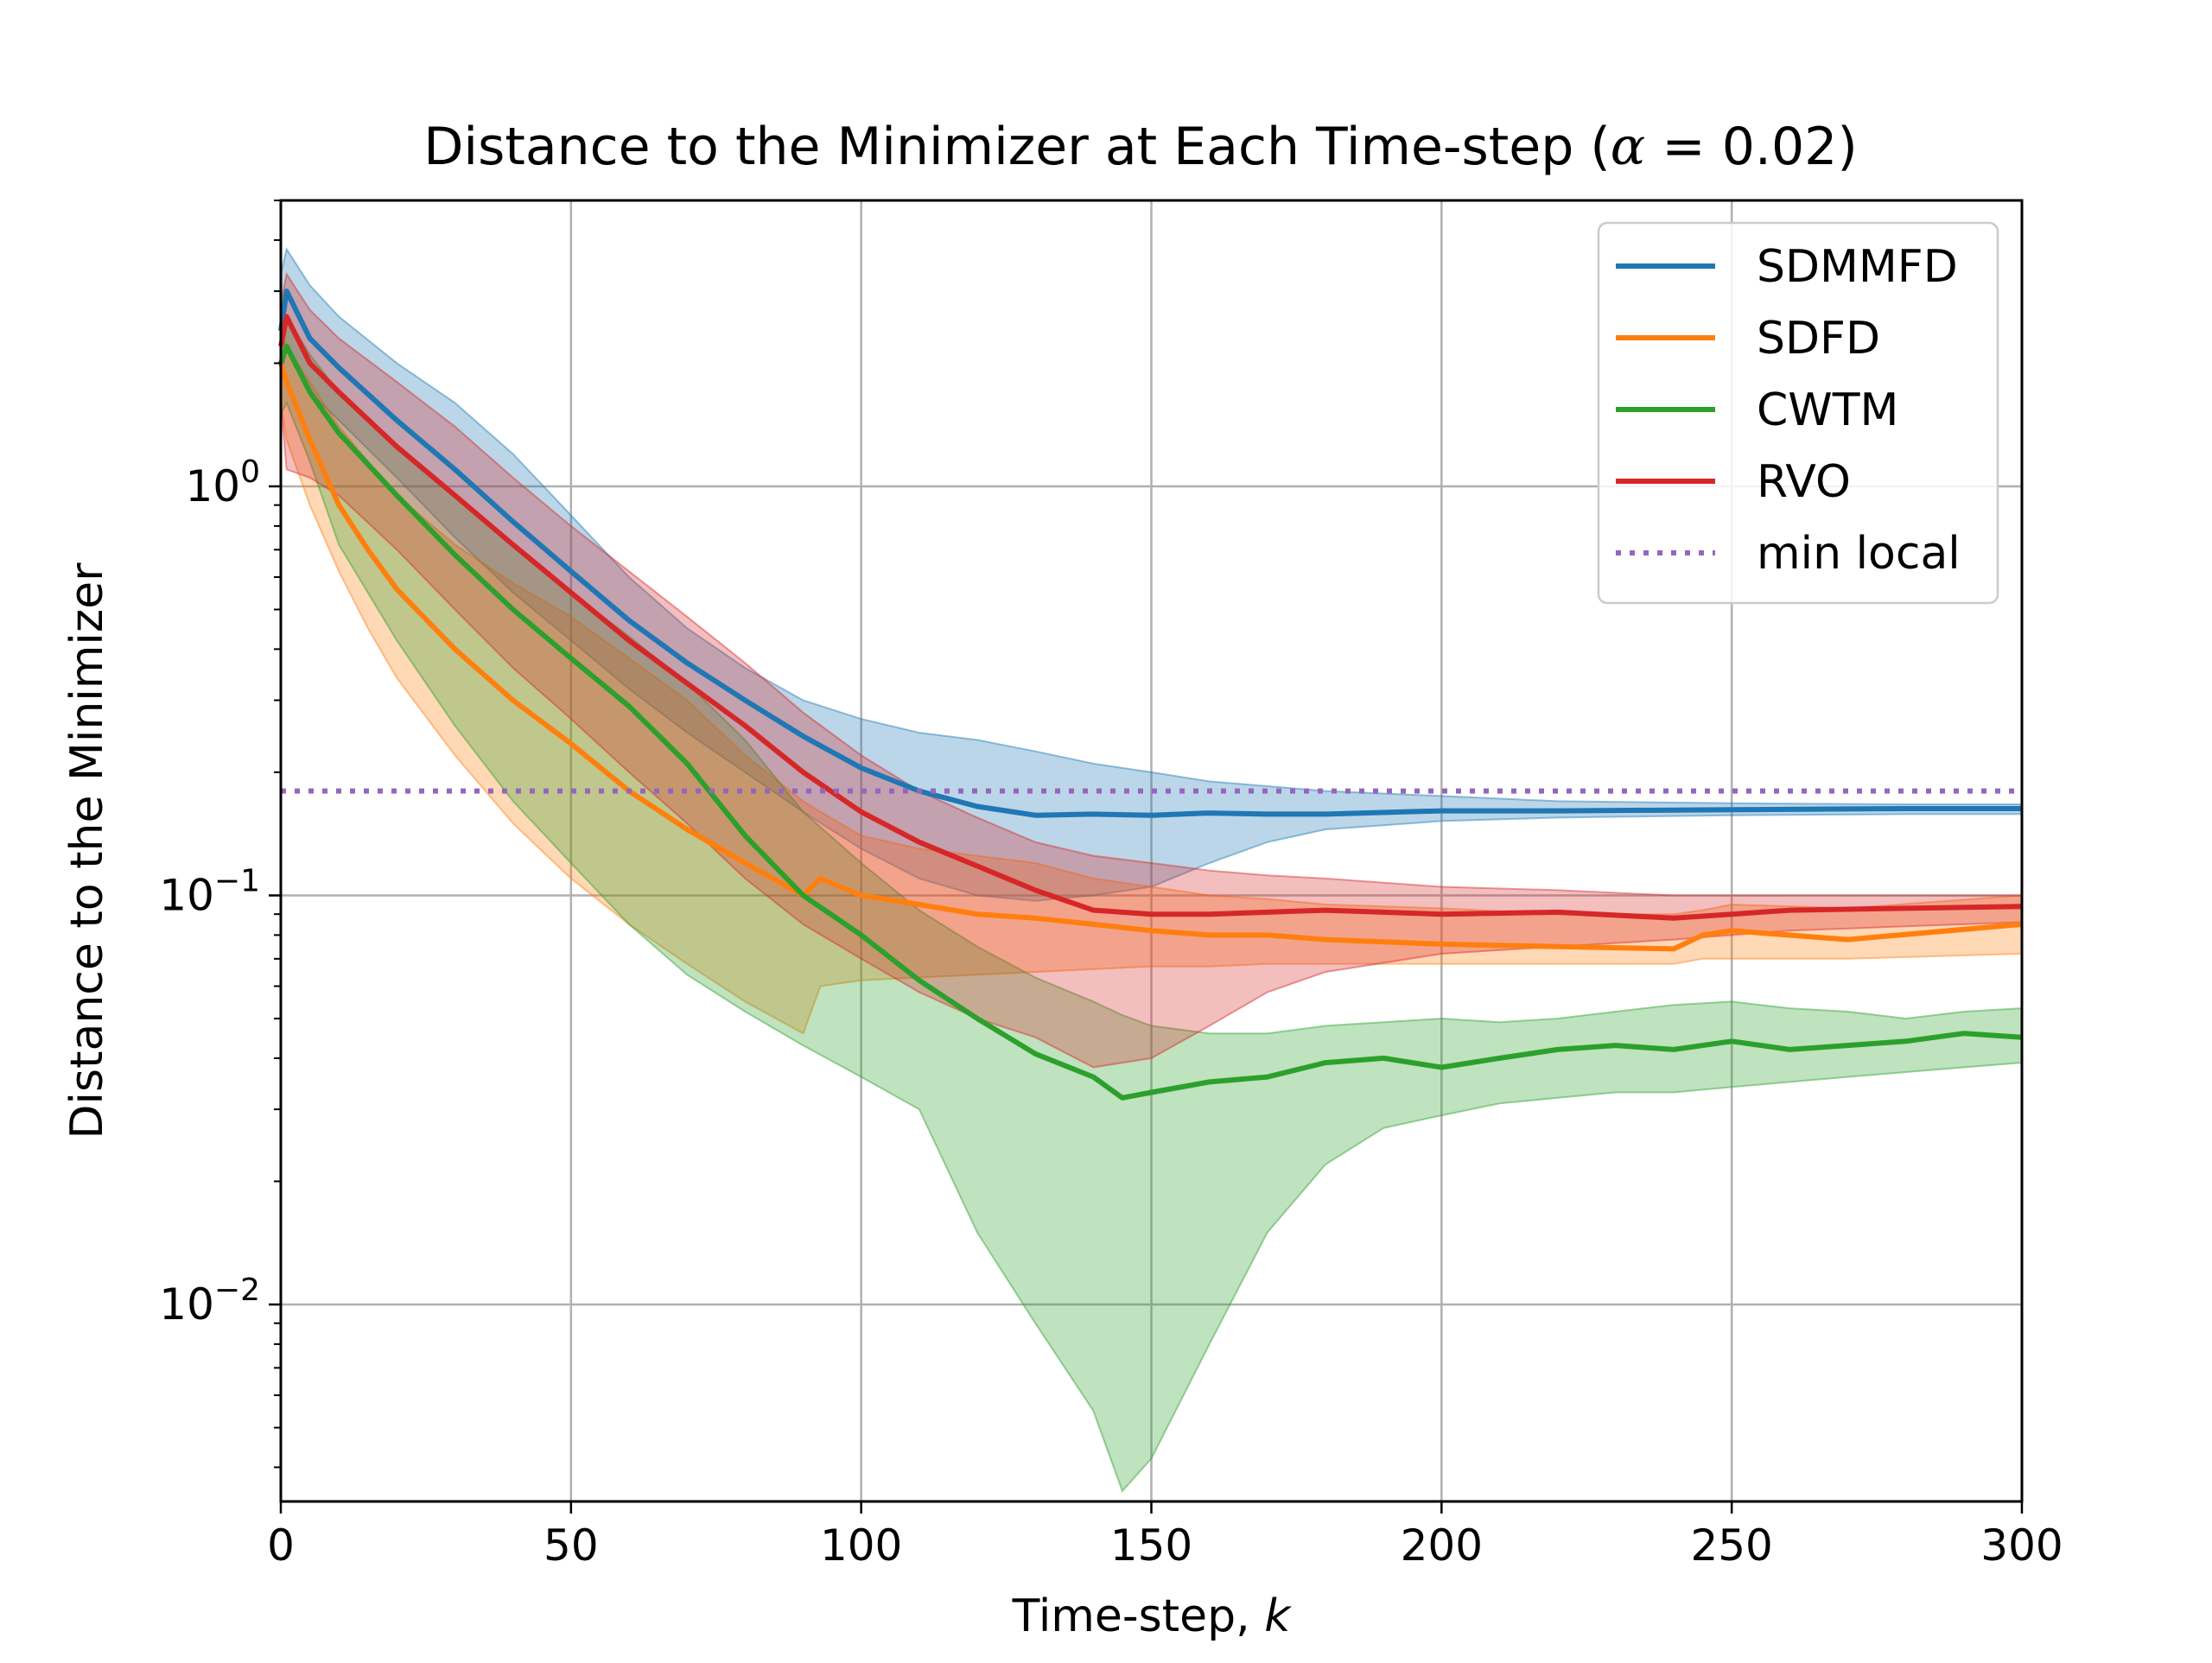 The width and height of the screenshot is (2212, 1663). Describe the element at coordinates (571, 1546) in the screenshot. I see `x-tick-label: 50` at that location.